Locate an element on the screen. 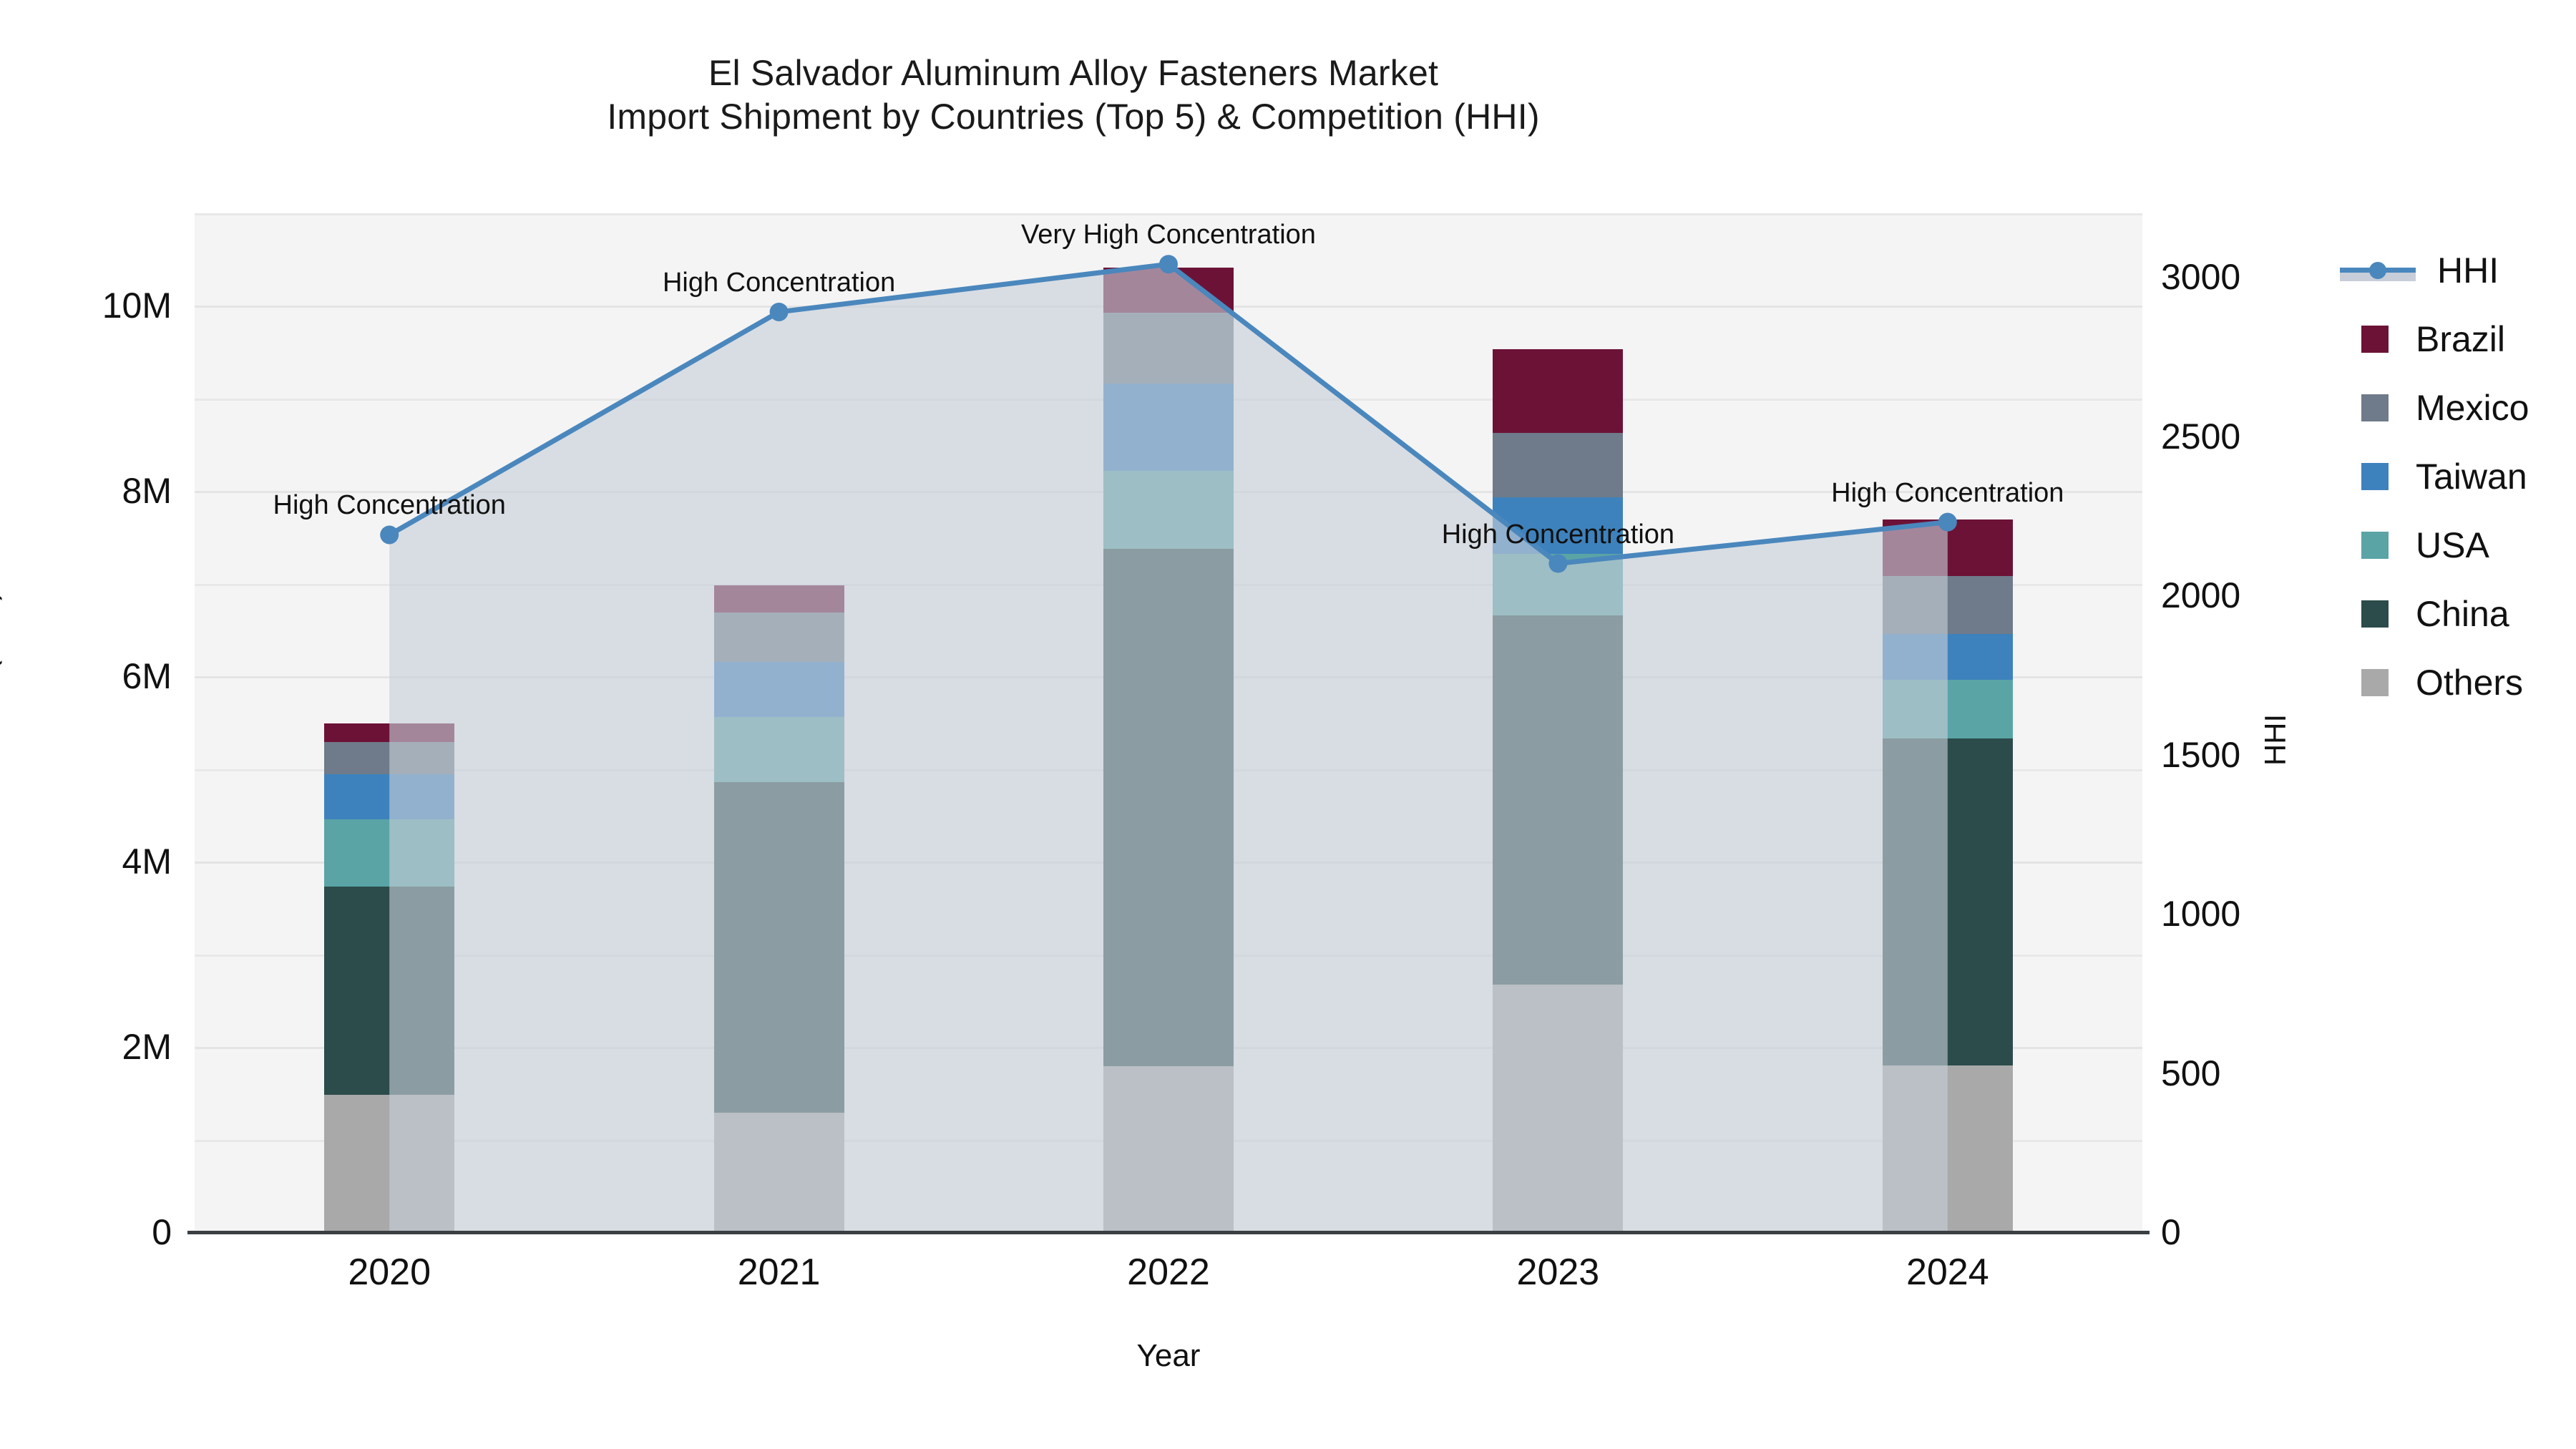  legend-label: Others is located at coordinates (2470, 683).